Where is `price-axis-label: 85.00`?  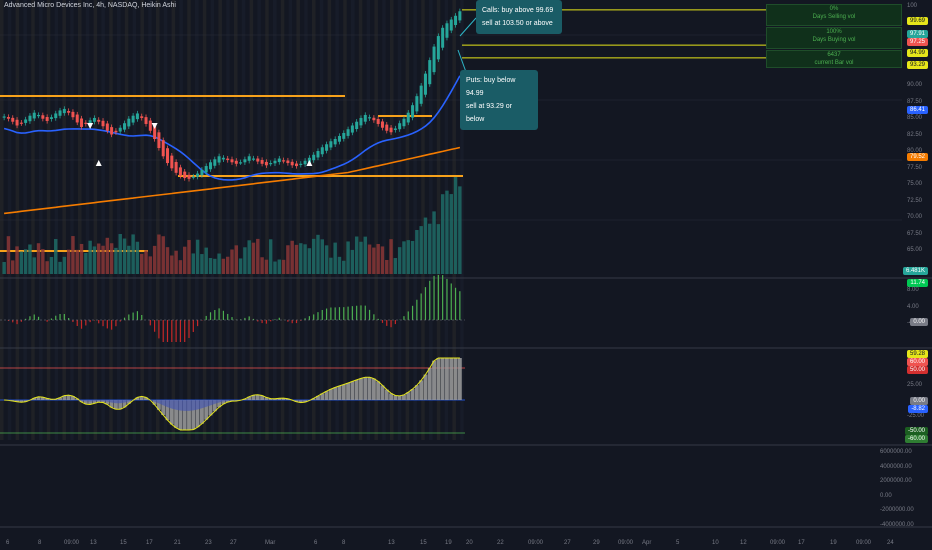
price-axis-label: 85.00 is located at coordinates (915, 118).